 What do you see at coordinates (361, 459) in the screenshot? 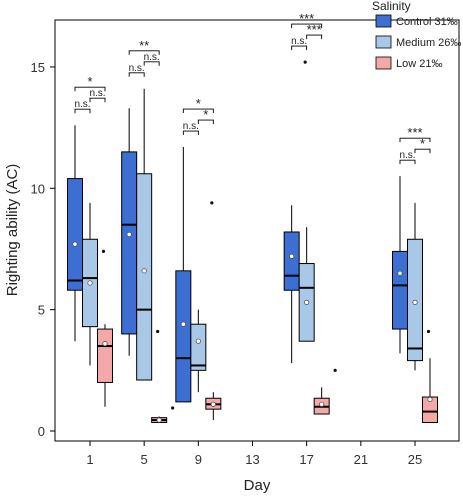
I see `x-tick-label: 21` at bounding box center [361, 459].